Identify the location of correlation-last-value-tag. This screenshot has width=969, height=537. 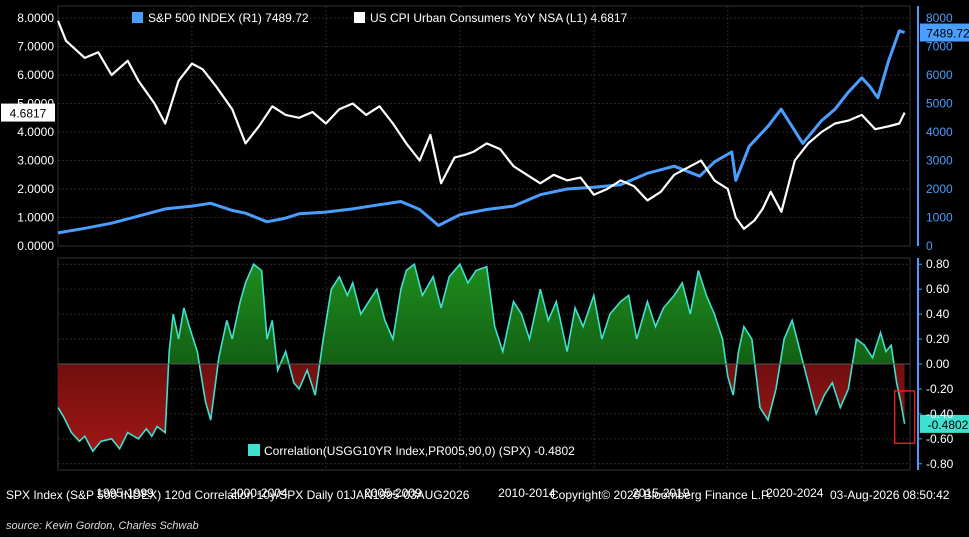
(944, 423).